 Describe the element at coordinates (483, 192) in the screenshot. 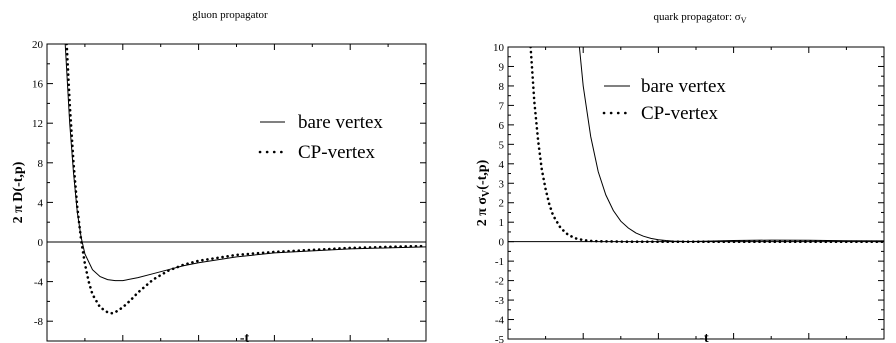

I see `y-axis-label: 2 π σV(-t,p)` at that location.